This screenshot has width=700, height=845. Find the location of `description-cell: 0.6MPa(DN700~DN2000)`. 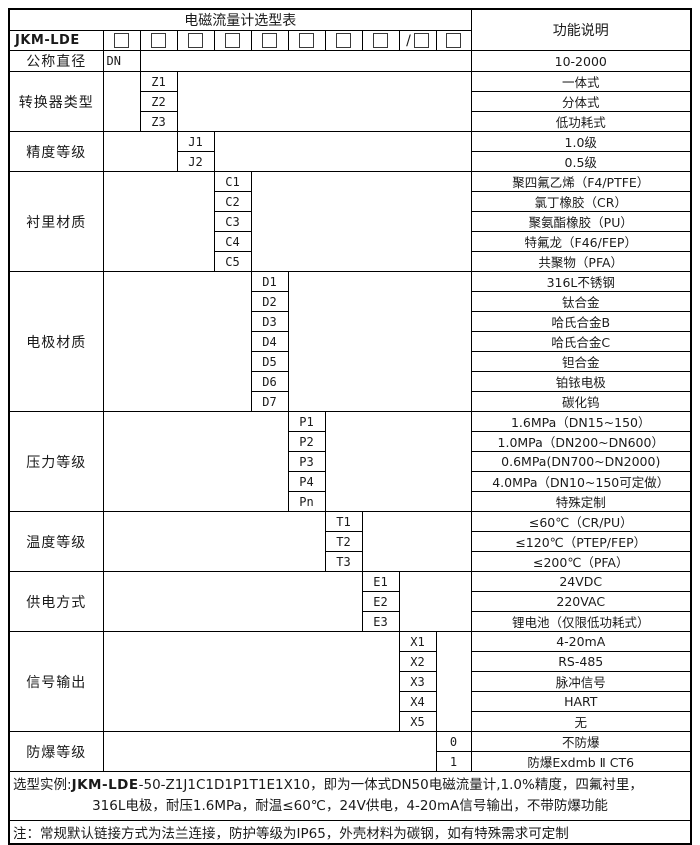

description-cell: 0.6MPa(DN700~DN2000) is located at coordinates (581, 461).